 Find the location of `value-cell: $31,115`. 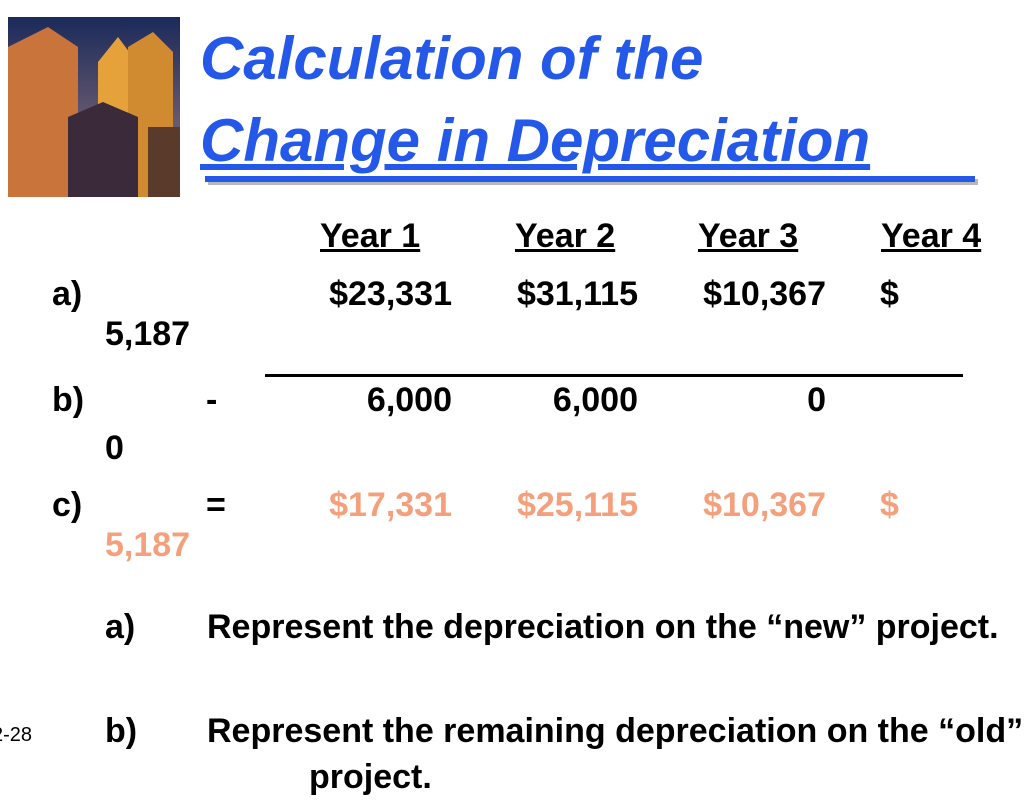

value-cell: $31,115 is located at coordinates (577, 294).